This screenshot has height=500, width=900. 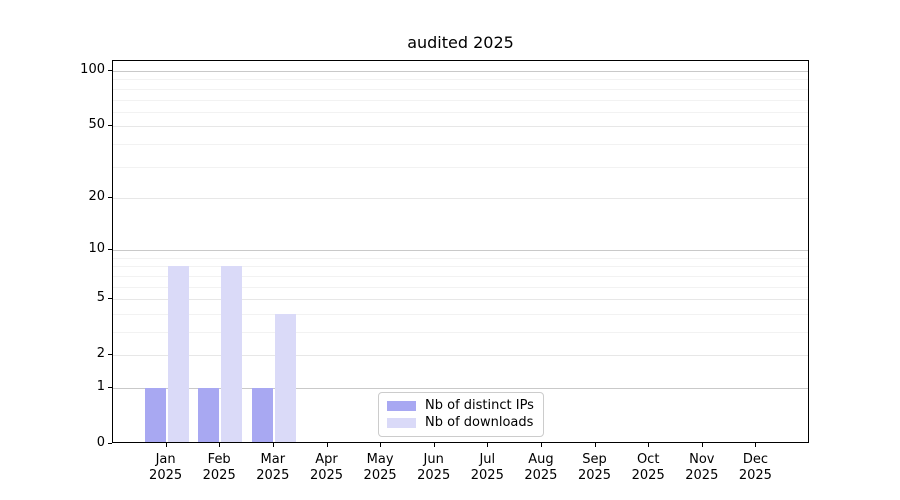 I want to click on x-tick-month: Aug, so click(x=541, y=459).